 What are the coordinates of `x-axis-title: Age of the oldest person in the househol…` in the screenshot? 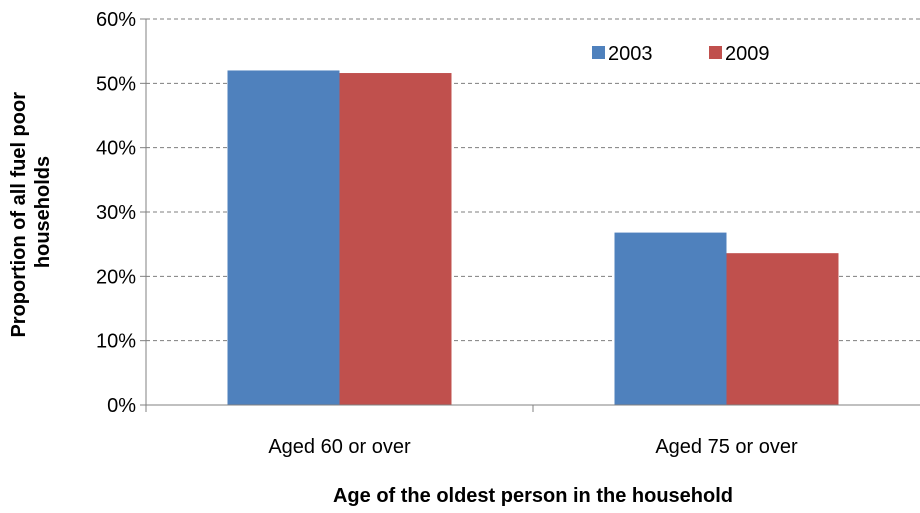 It's located at (533, 496).